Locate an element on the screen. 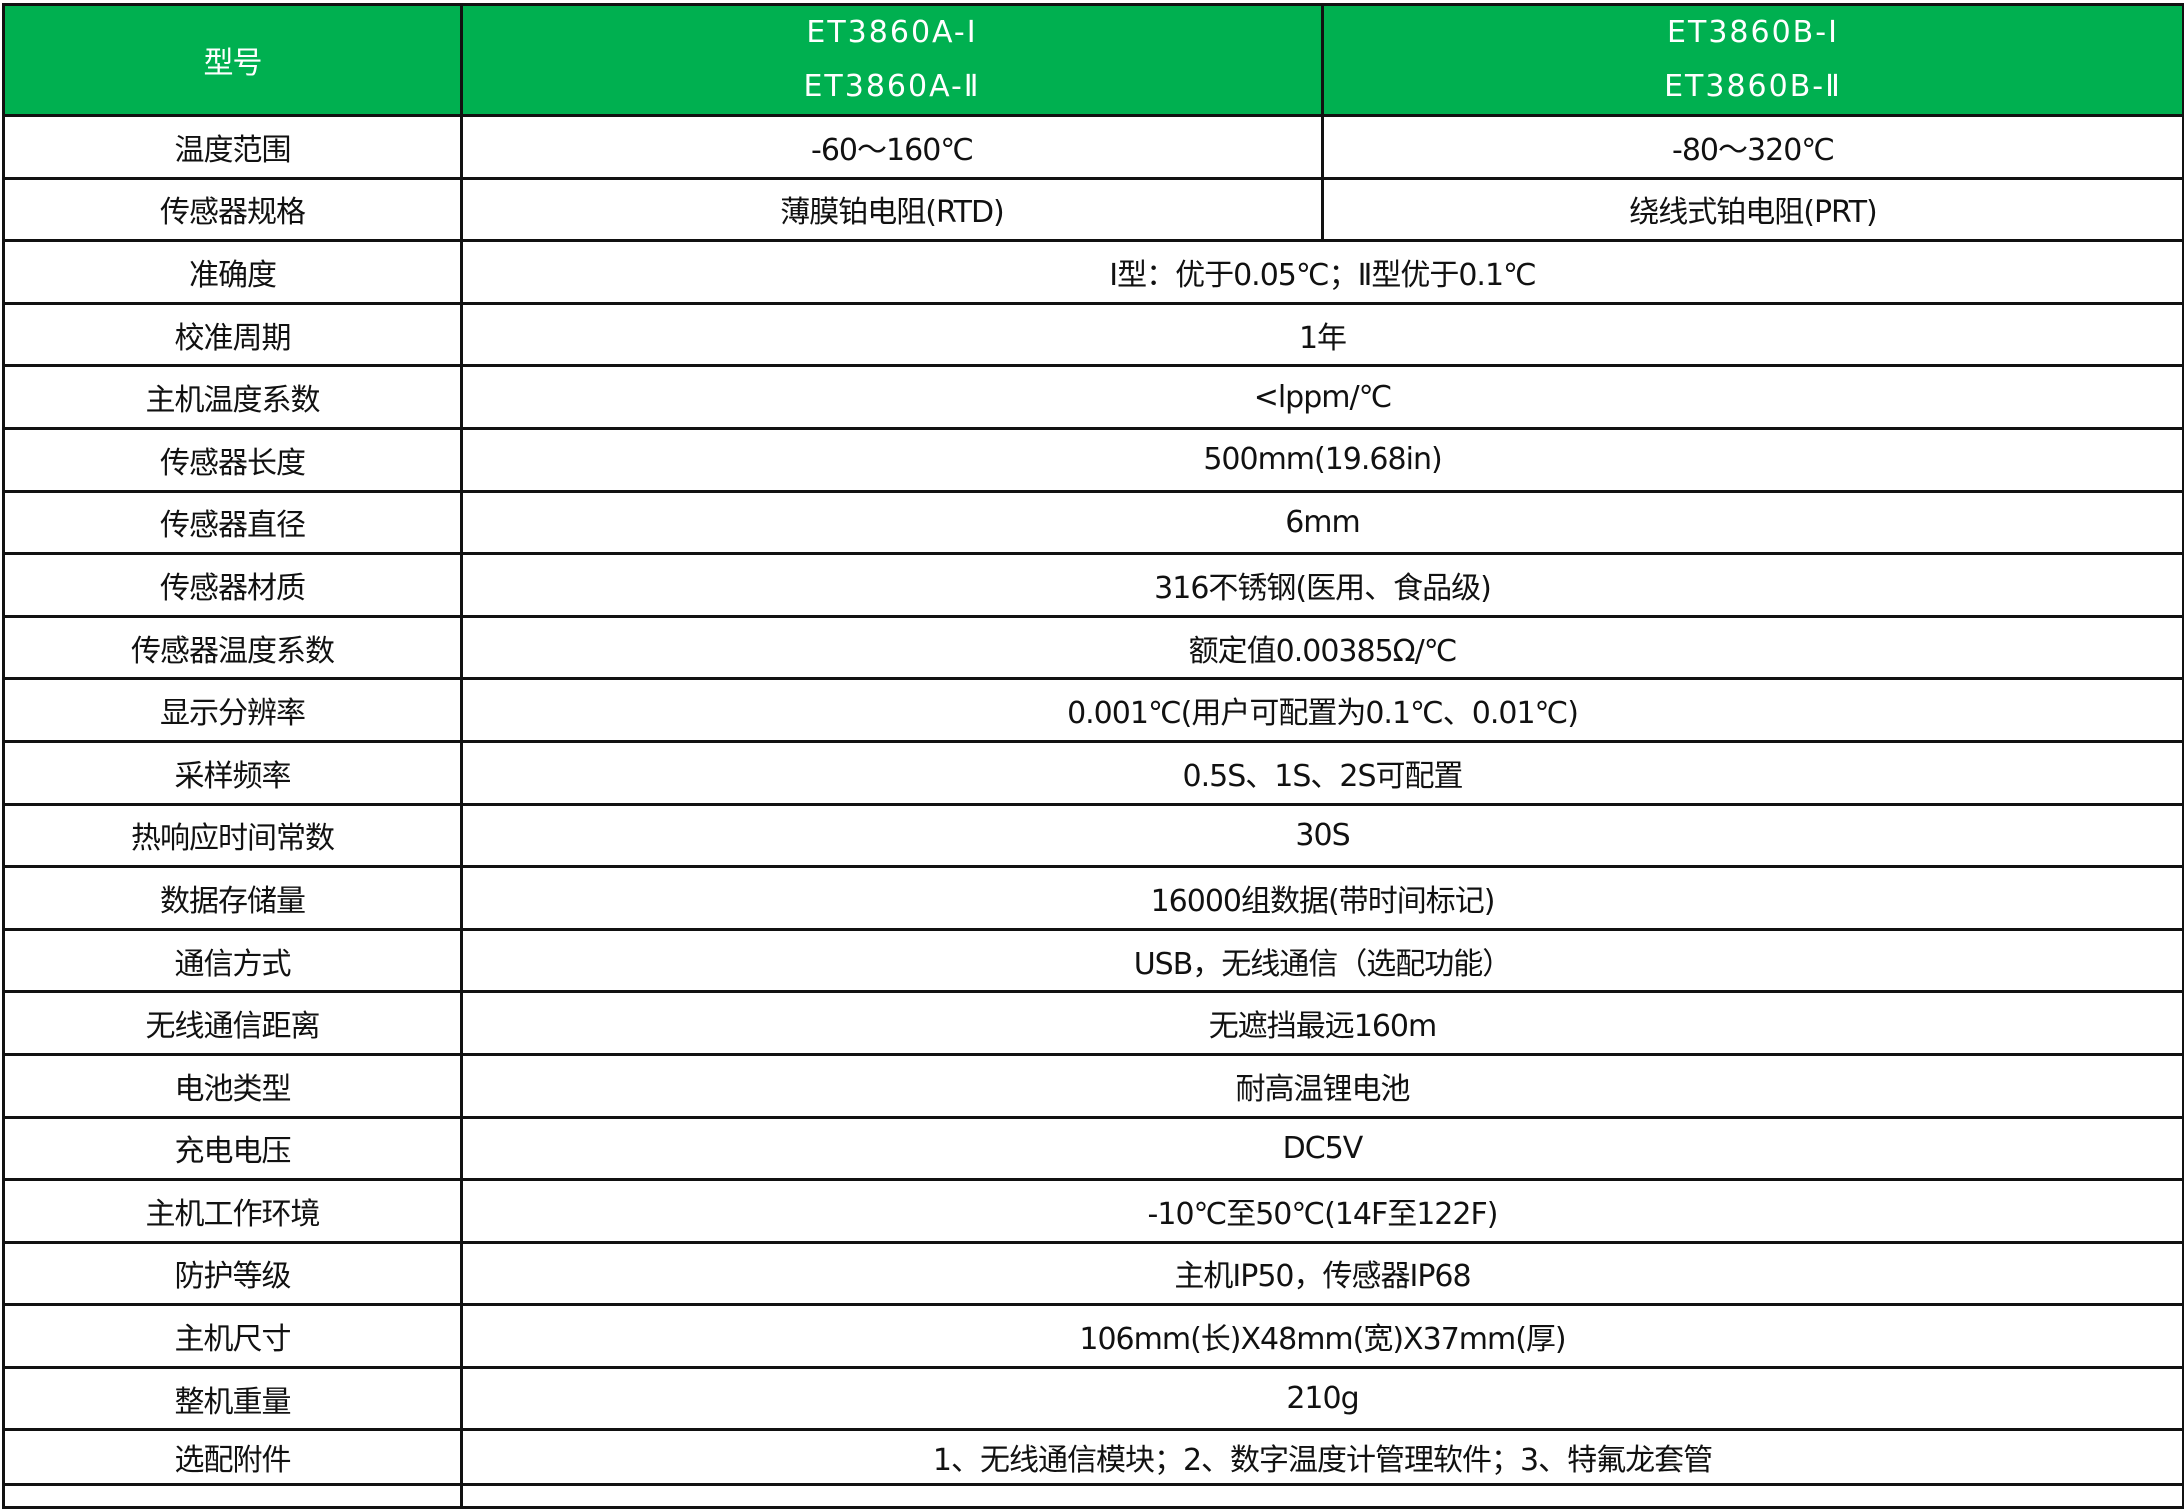 This screenshot has width=2184, height=1509. row-label: 采样频率 is located at coordinates (232, 772).